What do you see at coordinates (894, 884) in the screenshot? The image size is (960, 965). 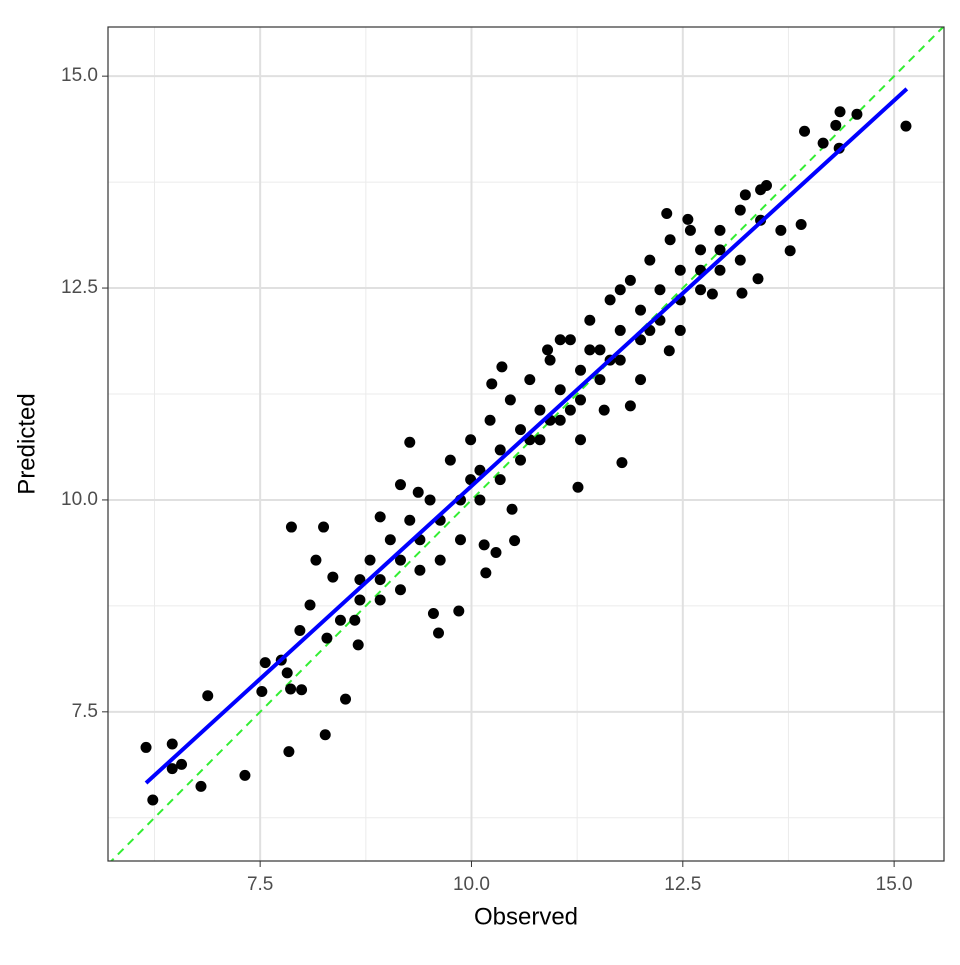 I see `x-tick-label: 15.0` at bounding box center [894, 884].